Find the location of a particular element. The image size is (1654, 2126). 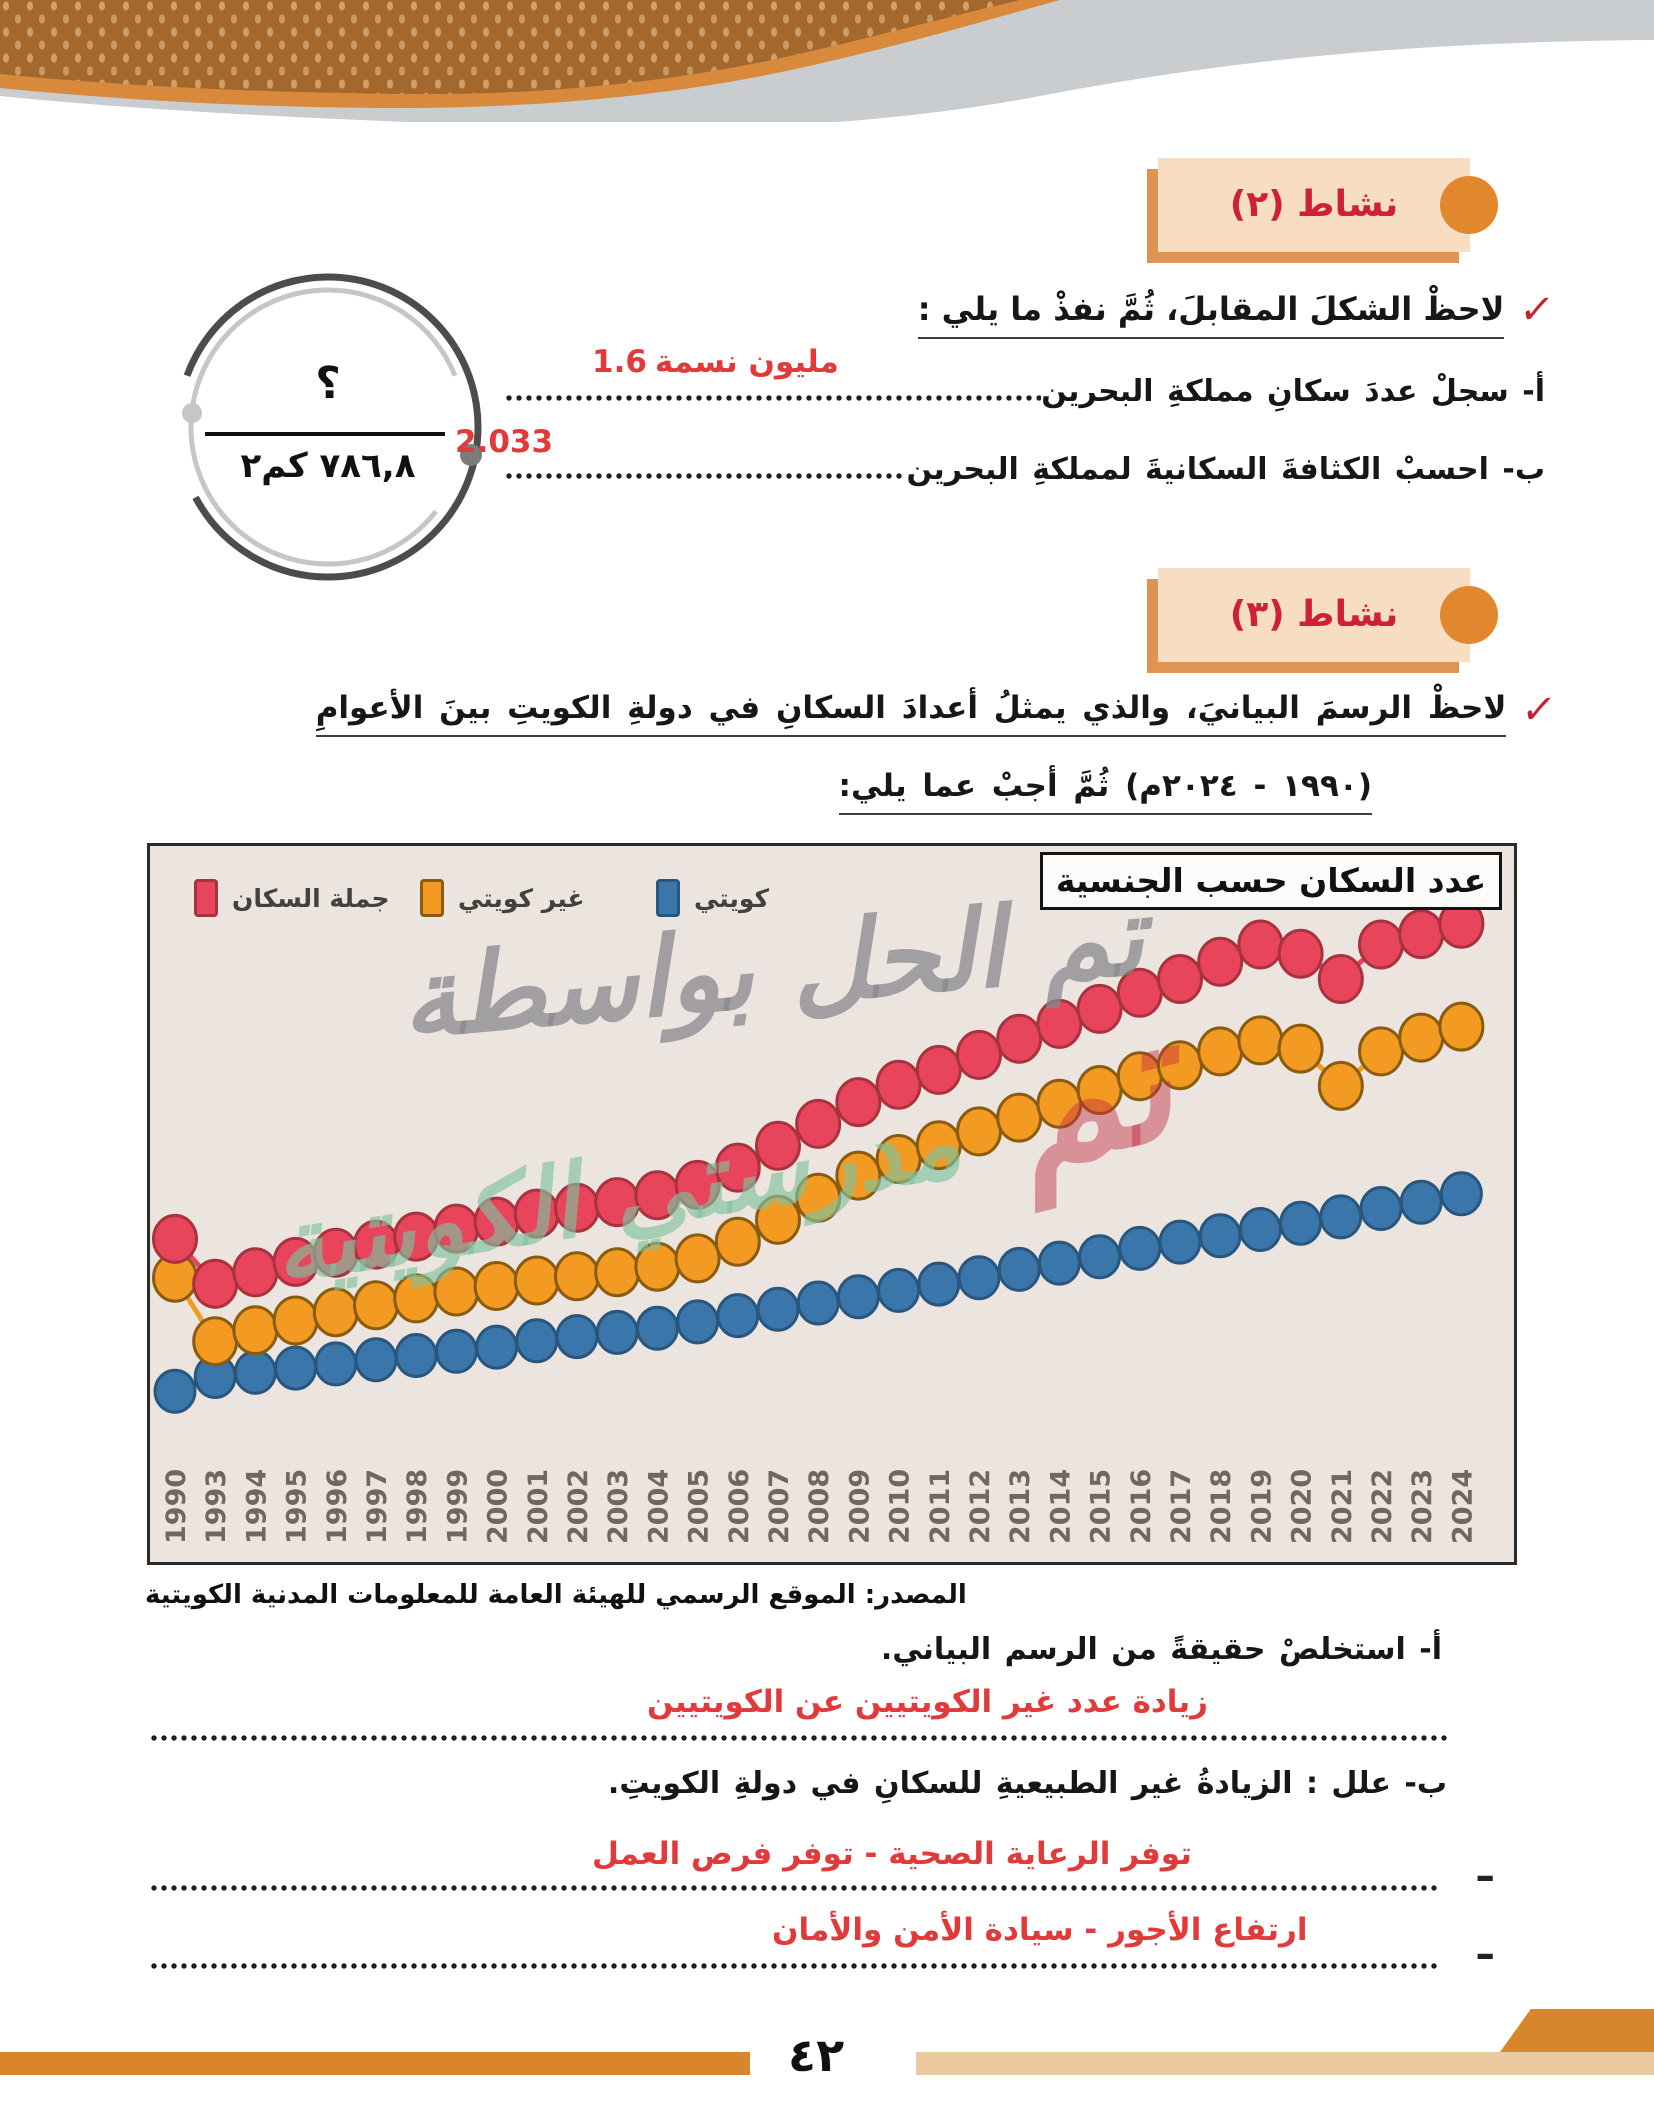

activity-2-badge: نشاط (٢) is located at coordinates (1328, 205).